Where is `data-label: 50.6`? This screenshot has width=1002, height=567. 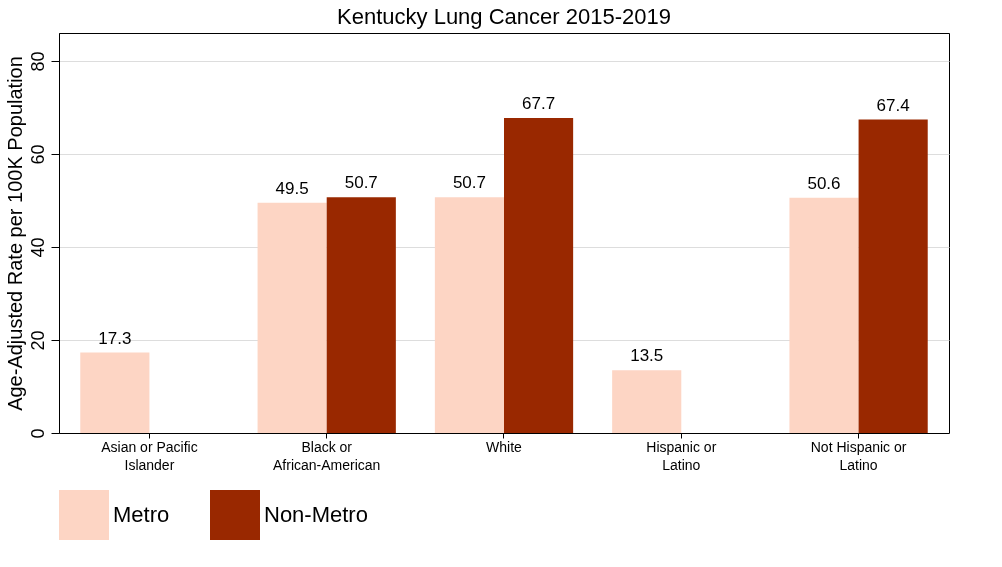 data-label: 50.6 is located at coordinates (824, 183).